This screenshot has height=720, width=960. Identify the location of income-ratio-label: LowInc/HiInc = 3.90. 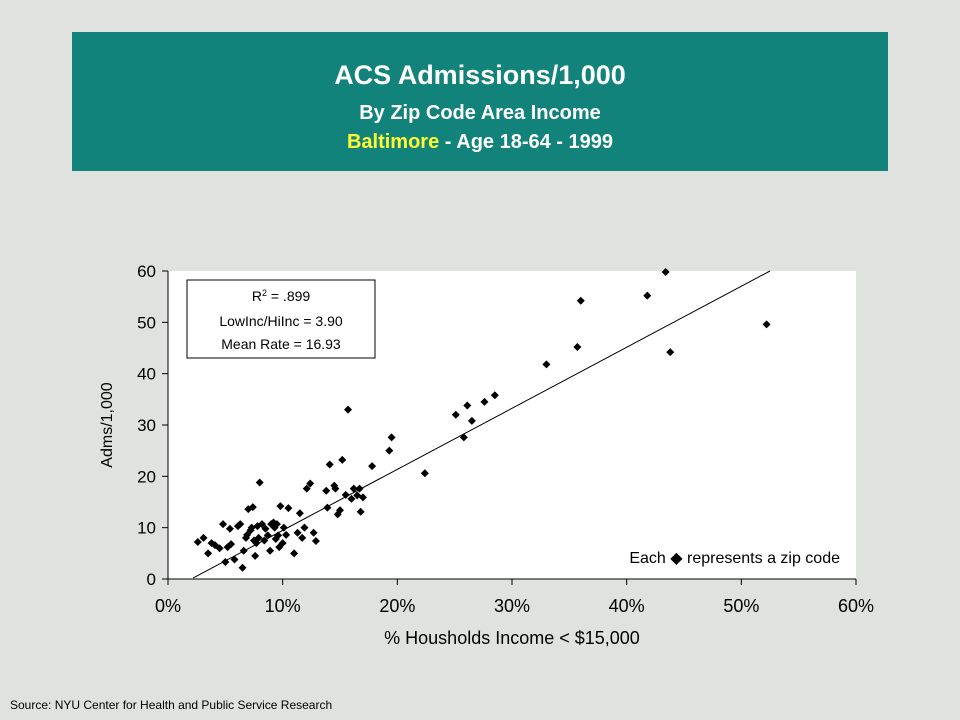
(281, 321).